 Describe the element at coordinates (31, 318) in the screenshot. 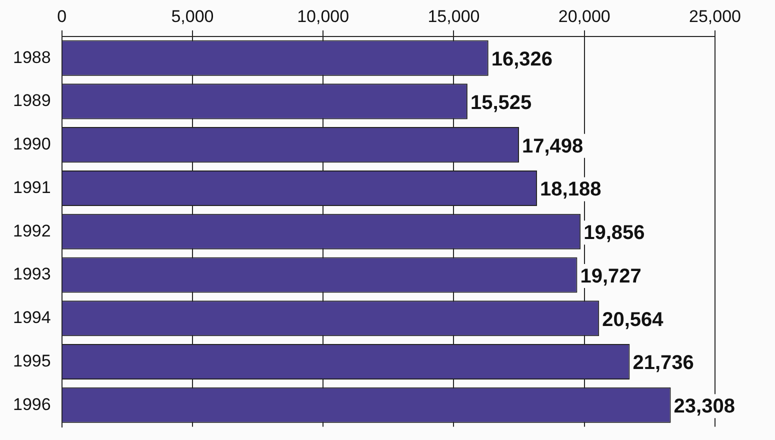

I see `y-tick-label: 1994` at that location.